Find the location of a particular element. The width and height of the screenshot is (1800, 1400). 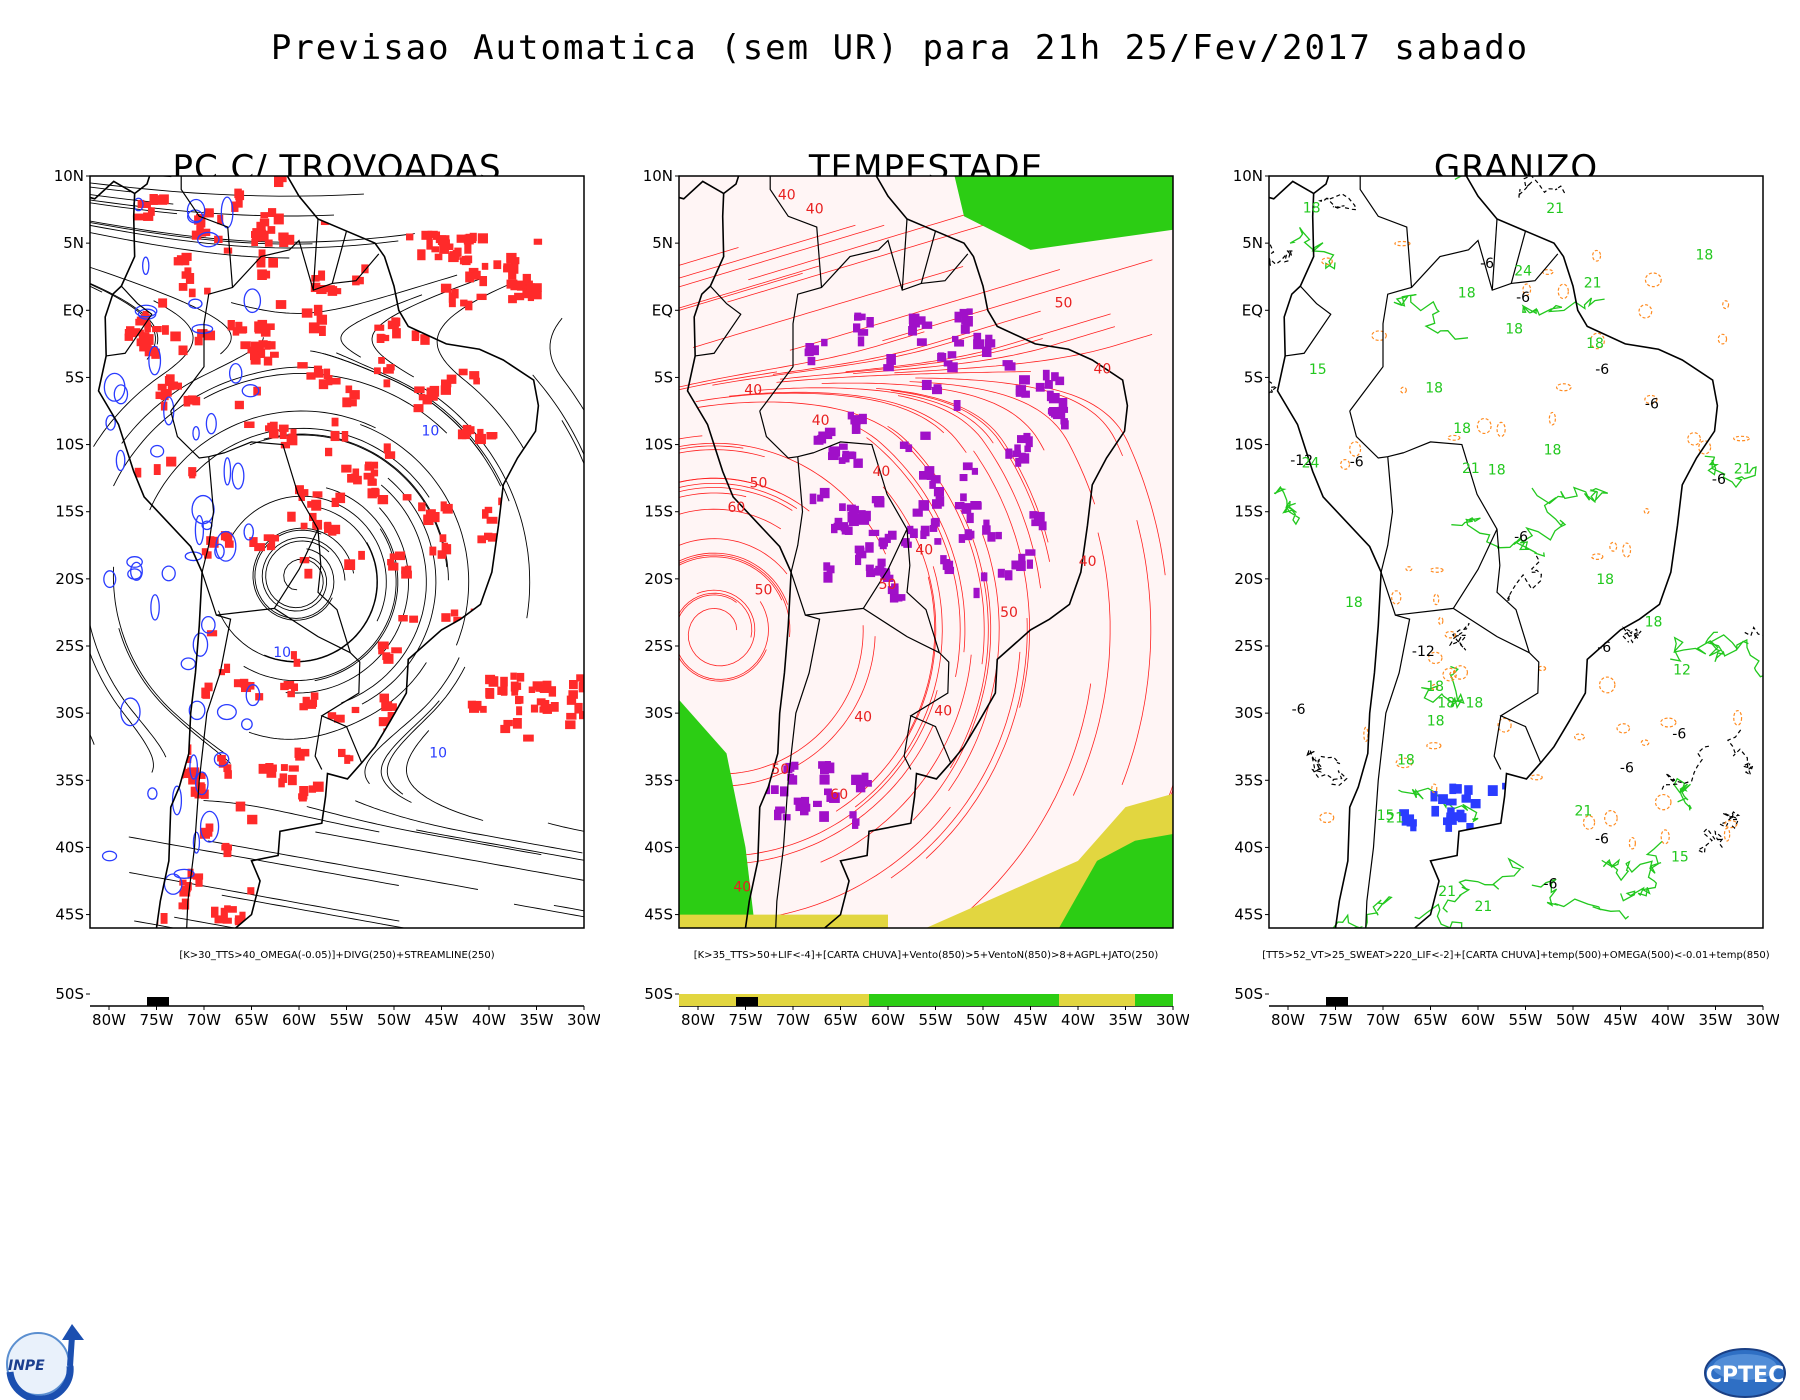

lat-label: 20S is located at coordinates (658, 579).